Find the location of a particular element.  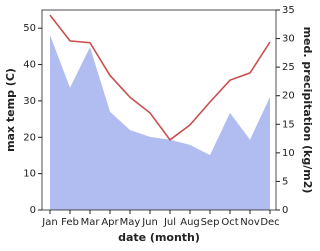

y-tick-label: 50 is located at coordinates (29, 28).